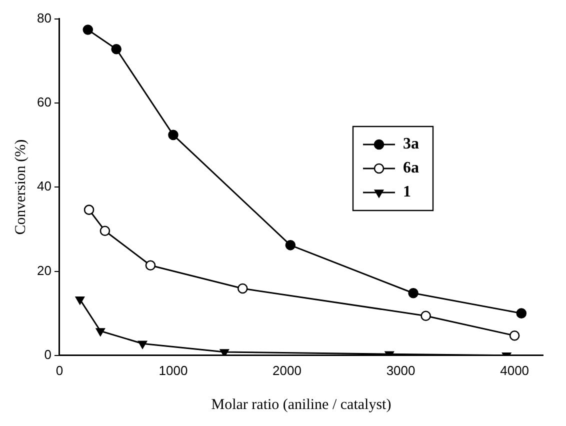 The width and height of the screenshot is (566, 426). Describe the element at coordinates (301, 404) in the screenshot. I see `x-axis-title: Molar ratio (aniline / catalyst)` at that location.